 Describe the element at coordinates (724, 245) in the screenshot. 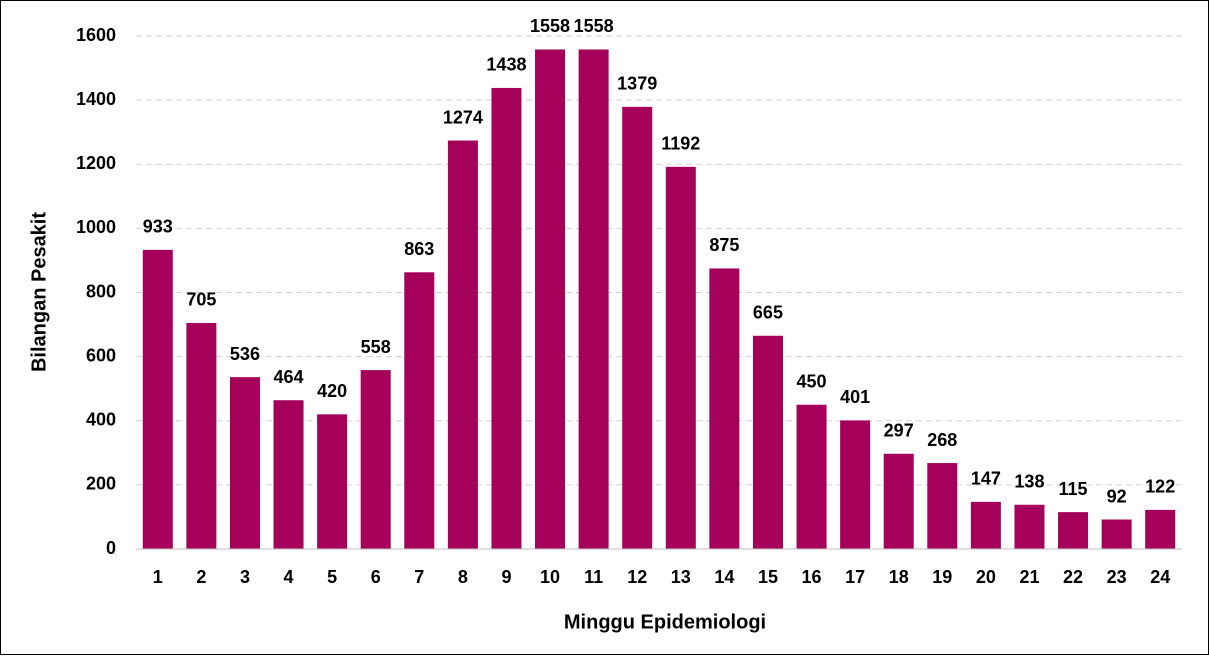

I see `data-label: 875` at that location.